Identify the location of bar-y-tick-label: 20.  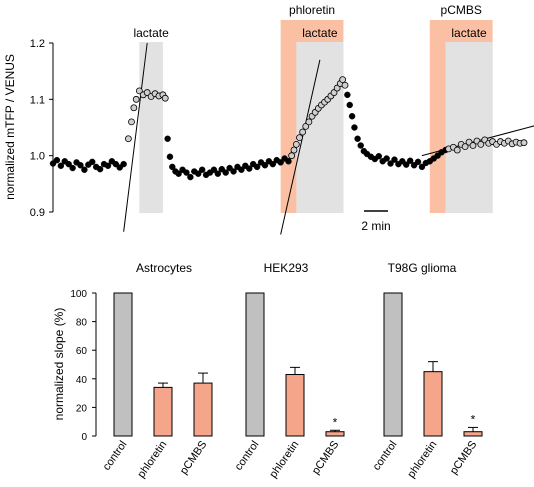
(82, 408).